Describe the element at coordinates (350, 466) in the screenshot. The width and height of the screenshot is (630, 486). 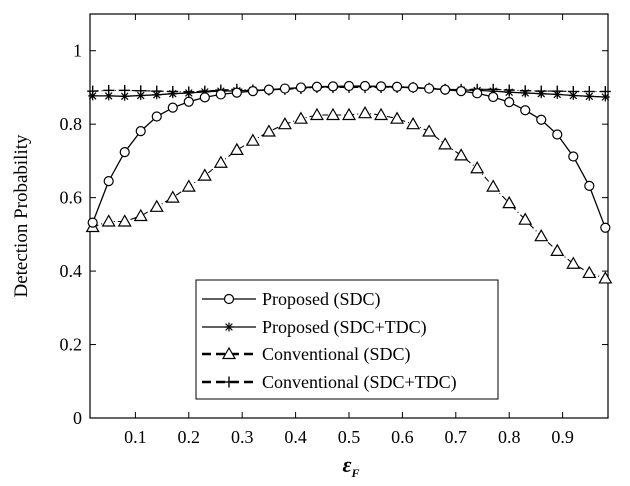
I see `x-axis-label: εF` at that location.